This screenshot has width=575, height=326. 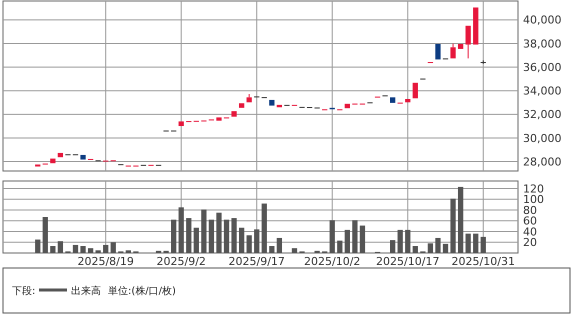 What do you see at coordinates (530, 221) in the screenshot?
I see `y-tick-label: 60` at bounding box center [530, 221].